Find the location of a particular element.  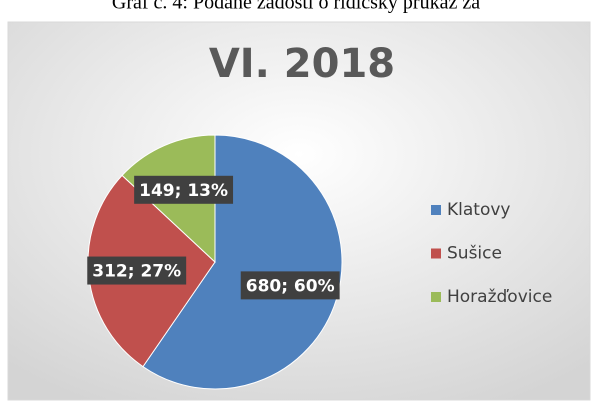

chart-title: VI. 2018 is located at coordinates (302, 64).